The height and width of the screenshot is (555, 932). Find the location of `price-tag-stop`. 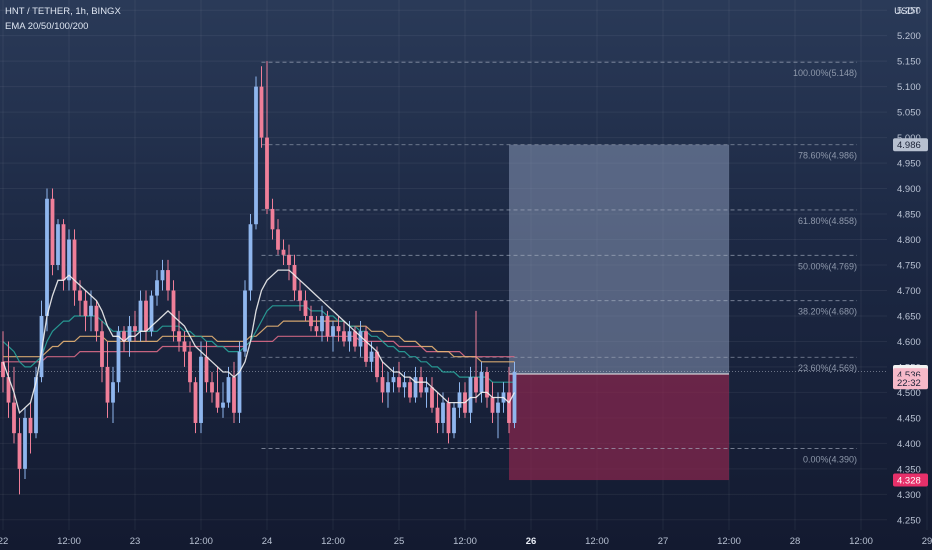

price-tag-stop is located at coordinates (910, 480).